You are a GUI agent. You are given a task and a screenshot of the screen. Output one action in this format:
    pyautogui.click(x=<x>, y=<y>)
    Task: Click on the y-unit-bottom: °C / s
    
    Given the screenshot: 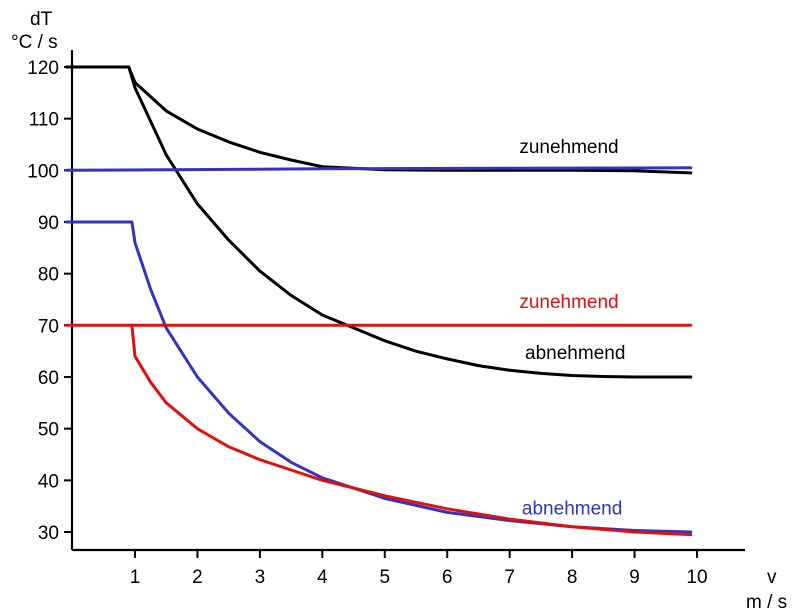 What is the action you would take?
    pyautogui.click(x=34, y=42)
    